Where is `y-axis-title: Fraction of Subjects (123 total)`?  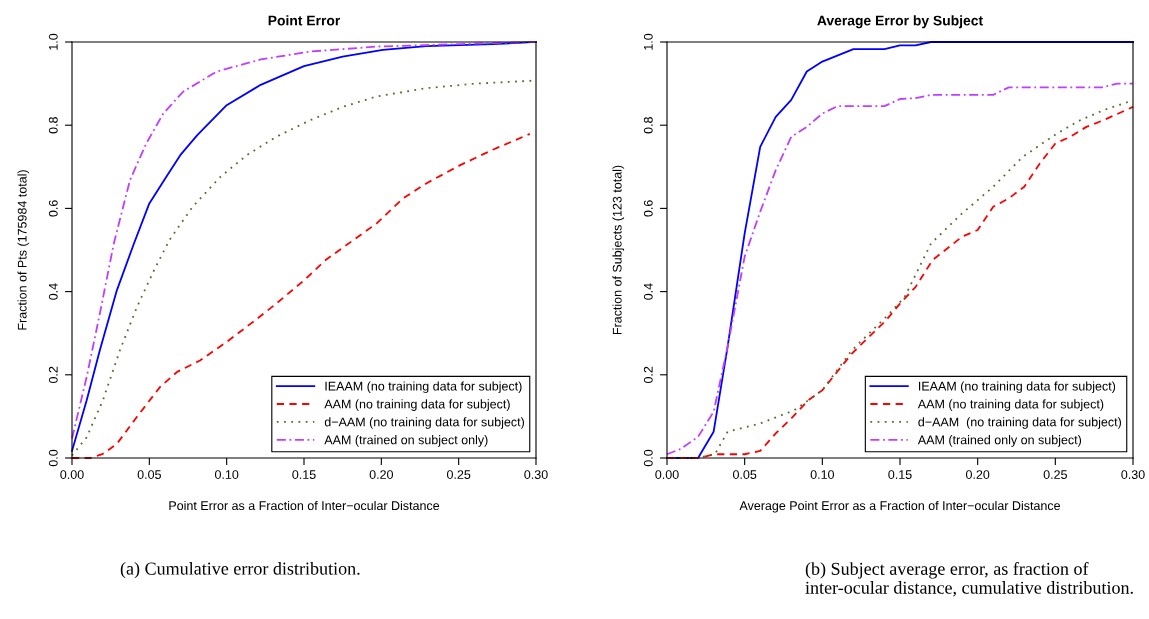 y-axis-title: Fraction of Subjects (123 total) is located at coordinates (618, 250).